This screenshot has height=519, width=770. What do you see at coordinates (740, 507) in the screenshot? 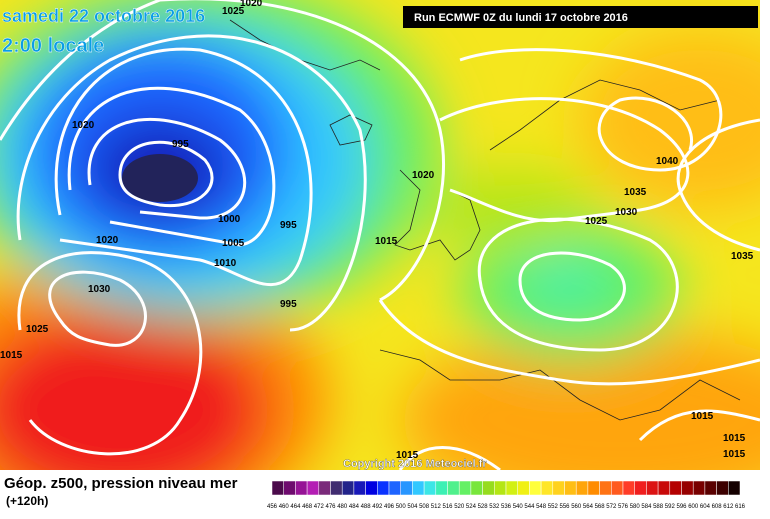
I see `colorbar-label: 616` at bounding box center [740, 507].